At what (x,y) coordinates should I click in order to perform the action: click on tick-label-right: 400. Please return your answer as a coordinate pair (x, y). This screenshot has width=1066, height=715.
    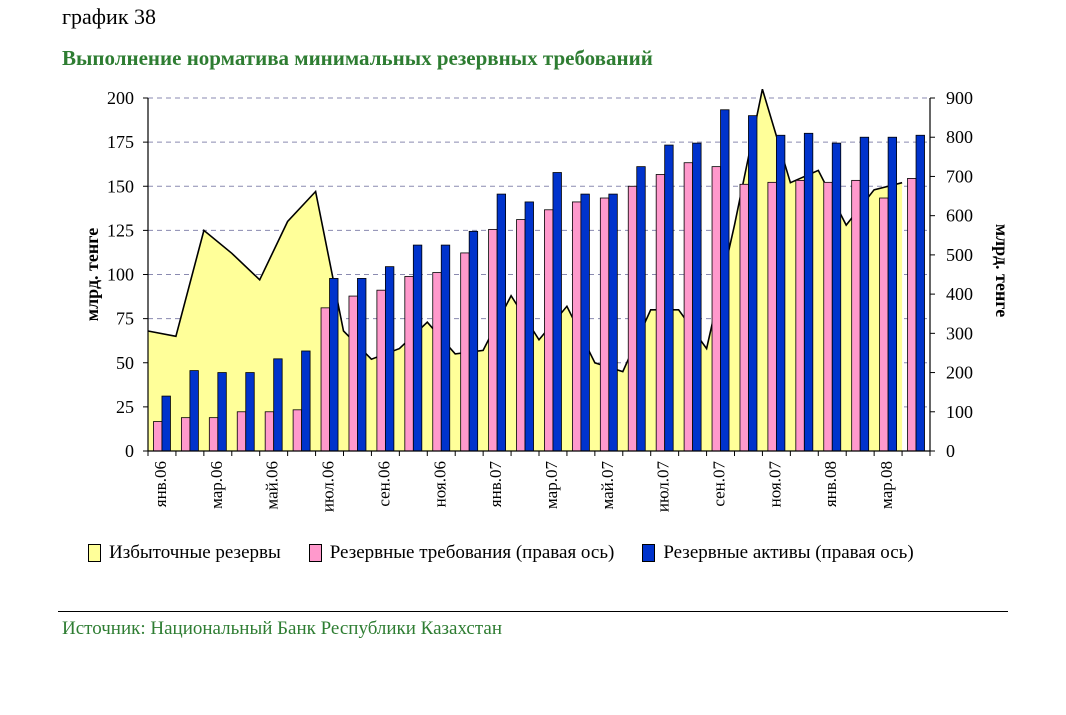
    Looking at the image, I should click on (959, 294).